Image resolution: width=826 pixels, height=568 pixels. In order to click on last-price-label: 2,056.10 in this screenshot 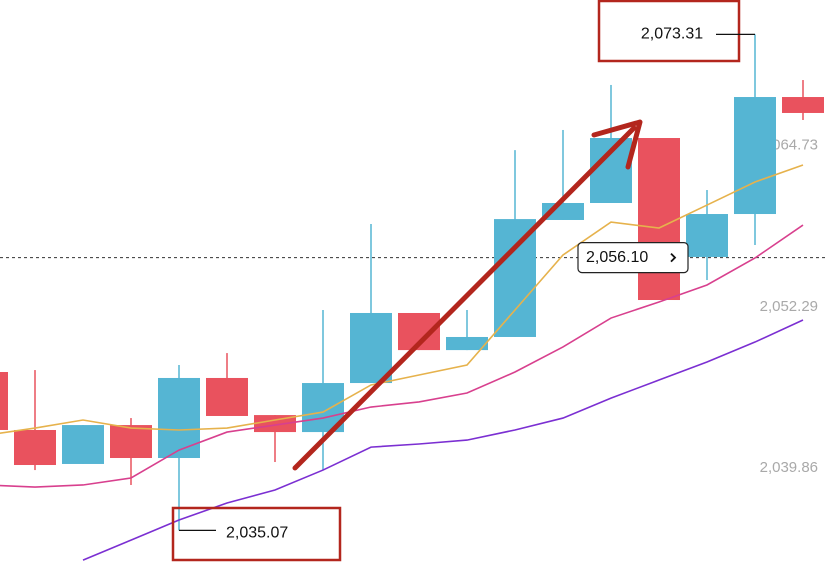, I will do `click(617, 257)`.